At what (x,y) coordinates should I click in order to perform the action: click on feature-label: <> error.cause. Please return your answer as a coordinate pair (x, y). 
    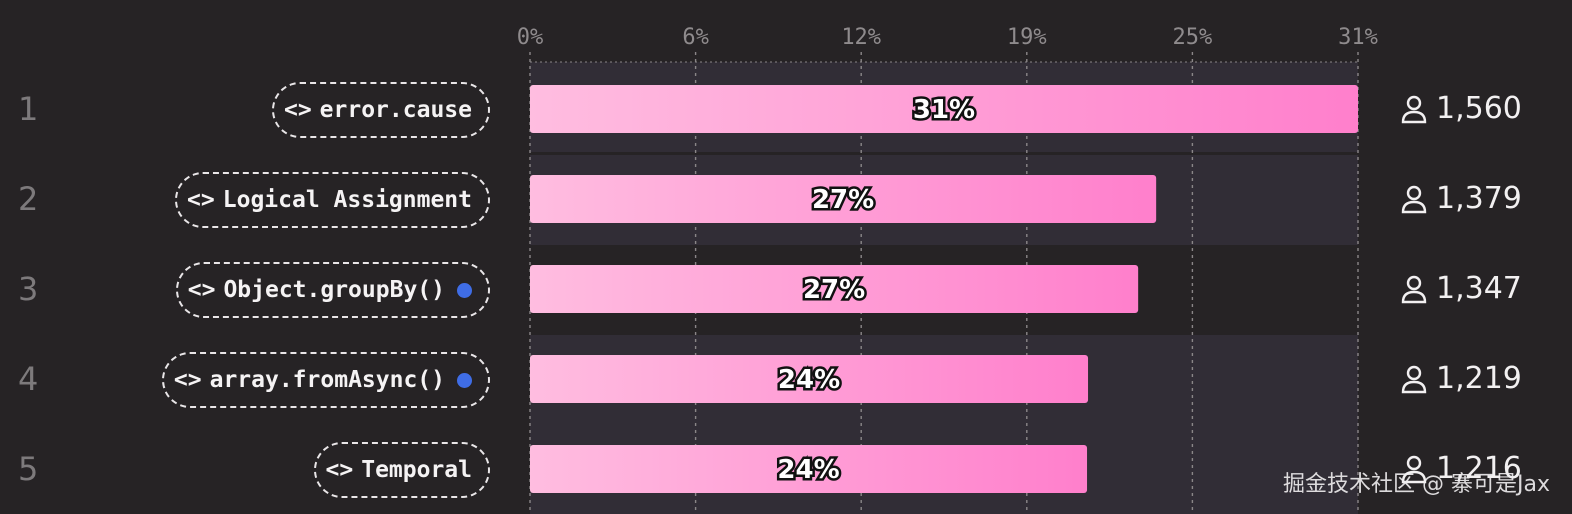
    Looking at the image, I should click on (380, 110).